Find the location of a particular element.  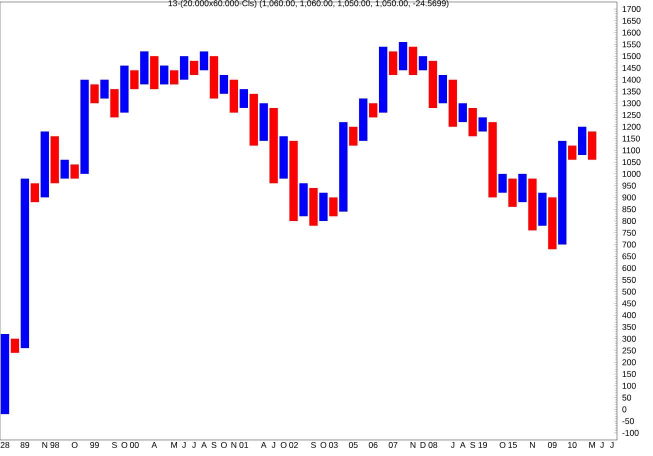

x-tick-label: 08 is located at coordinates (433, 445).